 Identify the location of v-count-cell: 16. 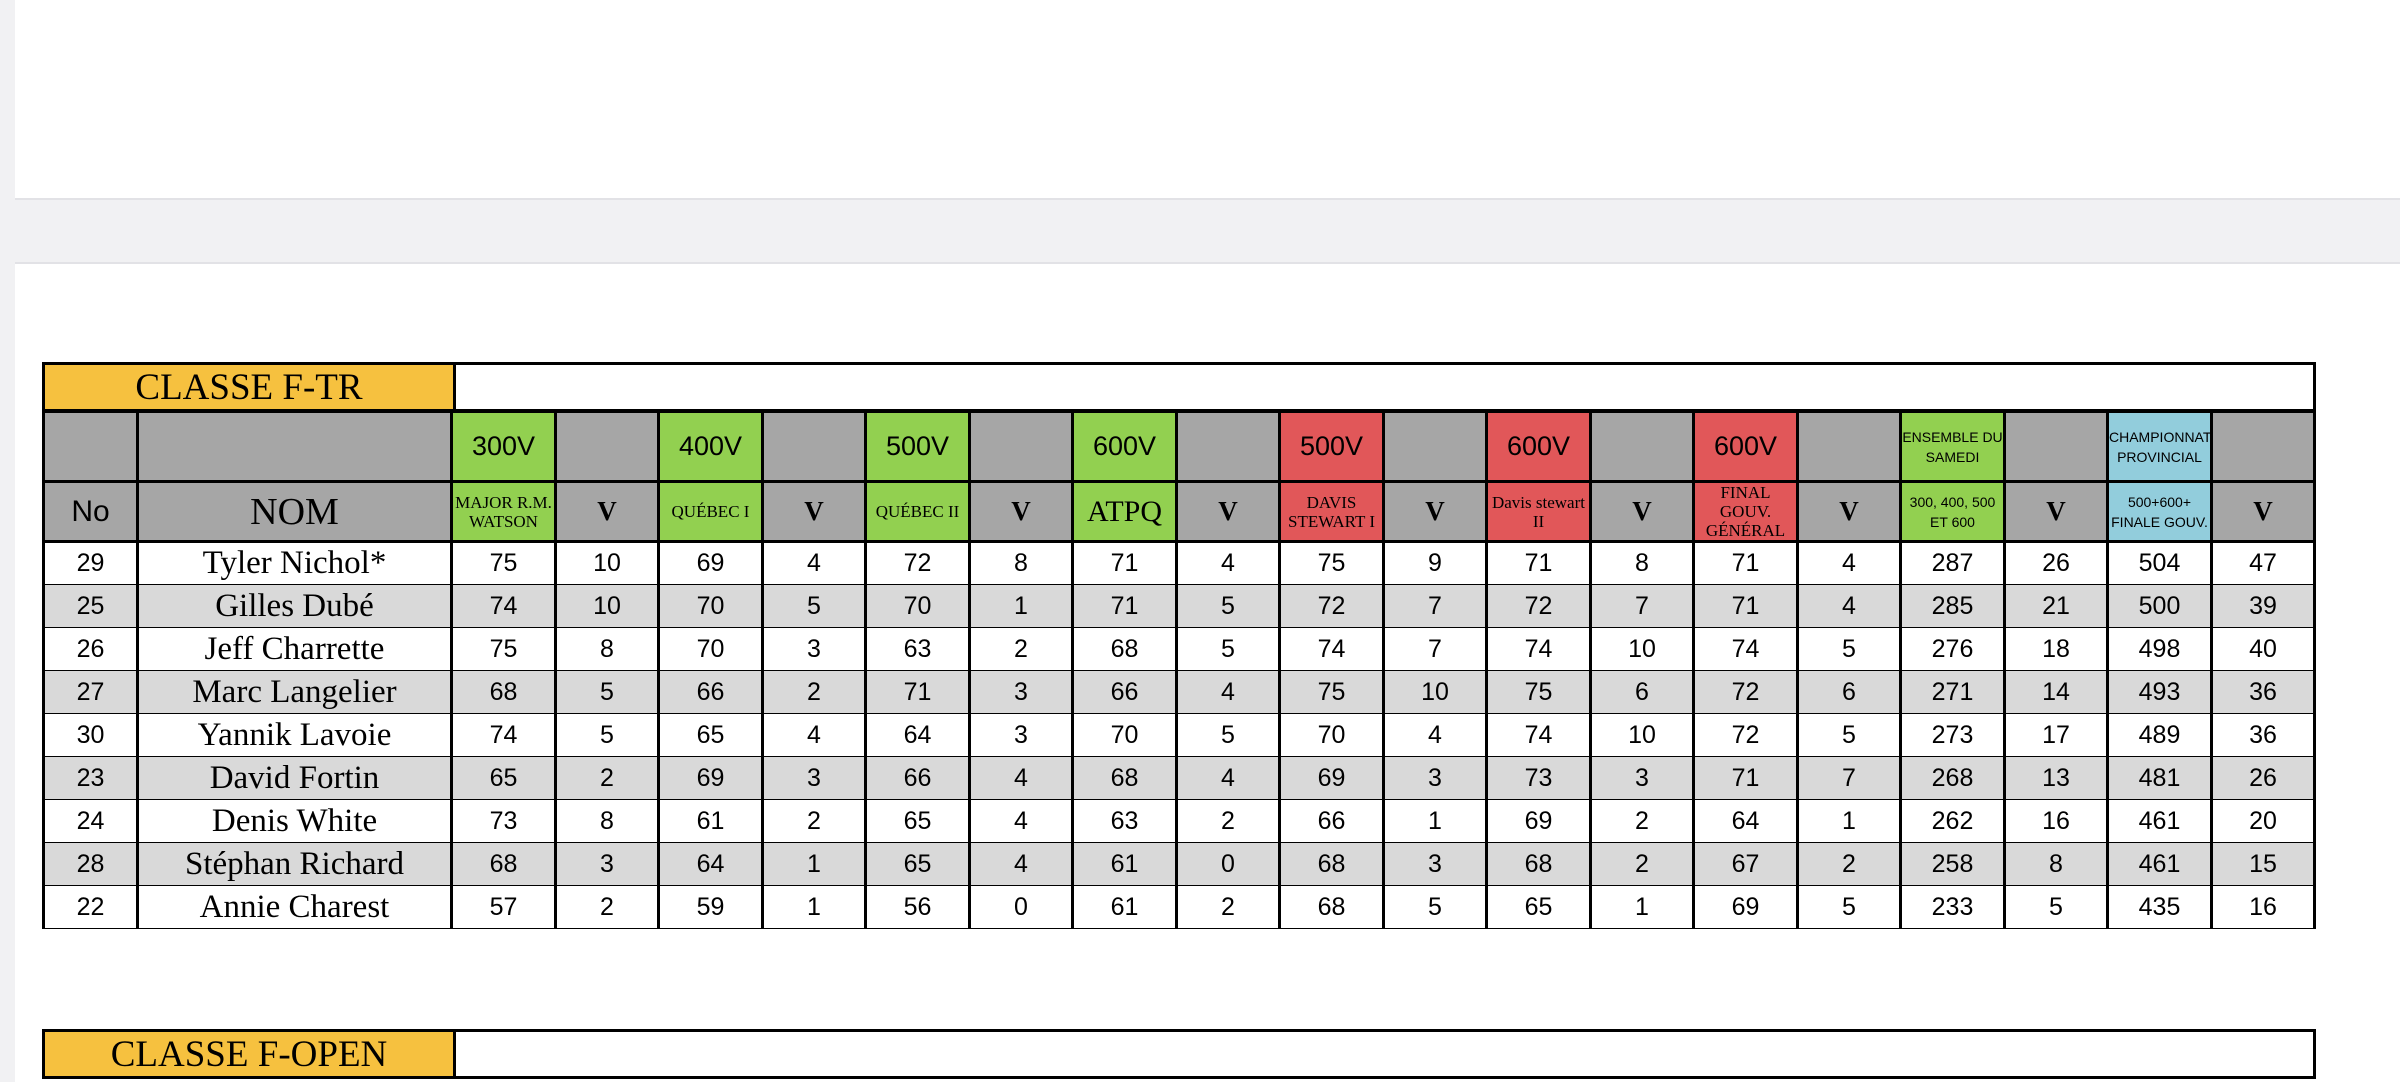
(2263, 907).